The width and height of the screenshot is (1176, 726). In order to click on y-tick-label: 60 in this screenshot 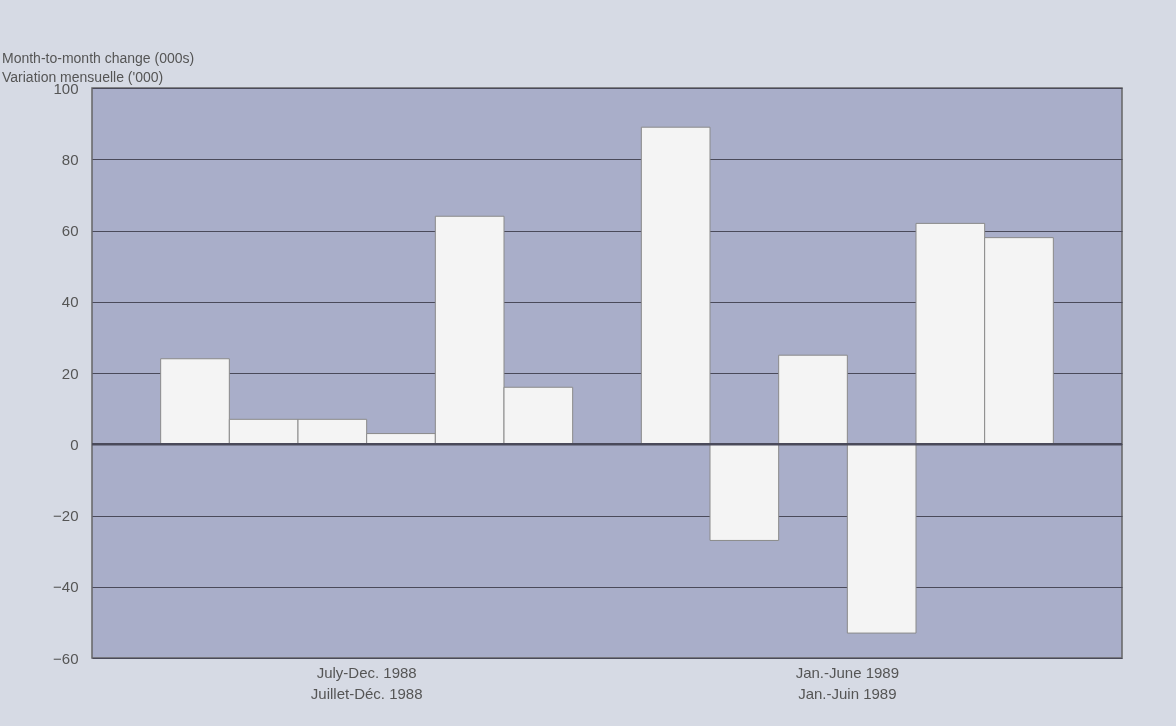, I will do `click(70, 230)`.